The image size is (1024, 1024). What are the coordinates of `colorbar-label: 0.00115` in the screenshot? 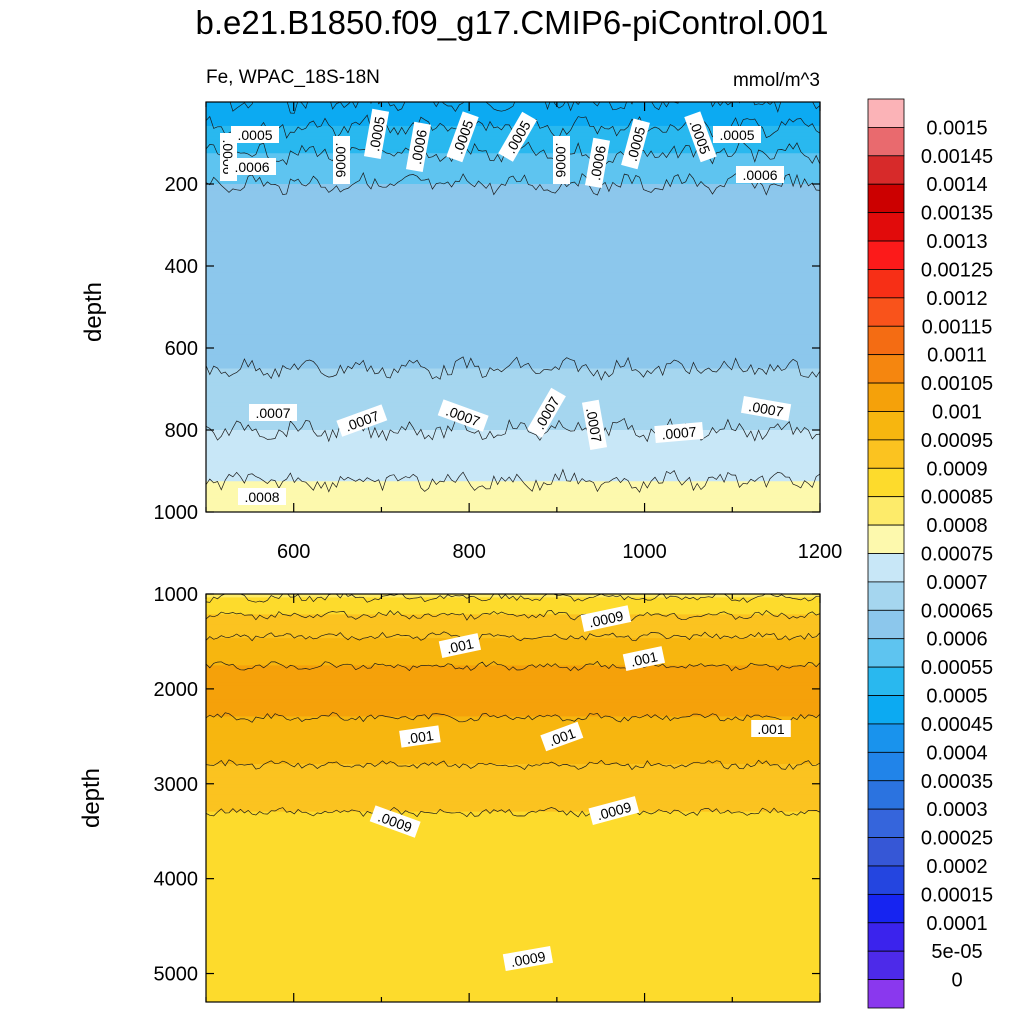 It's located at (957, 327).